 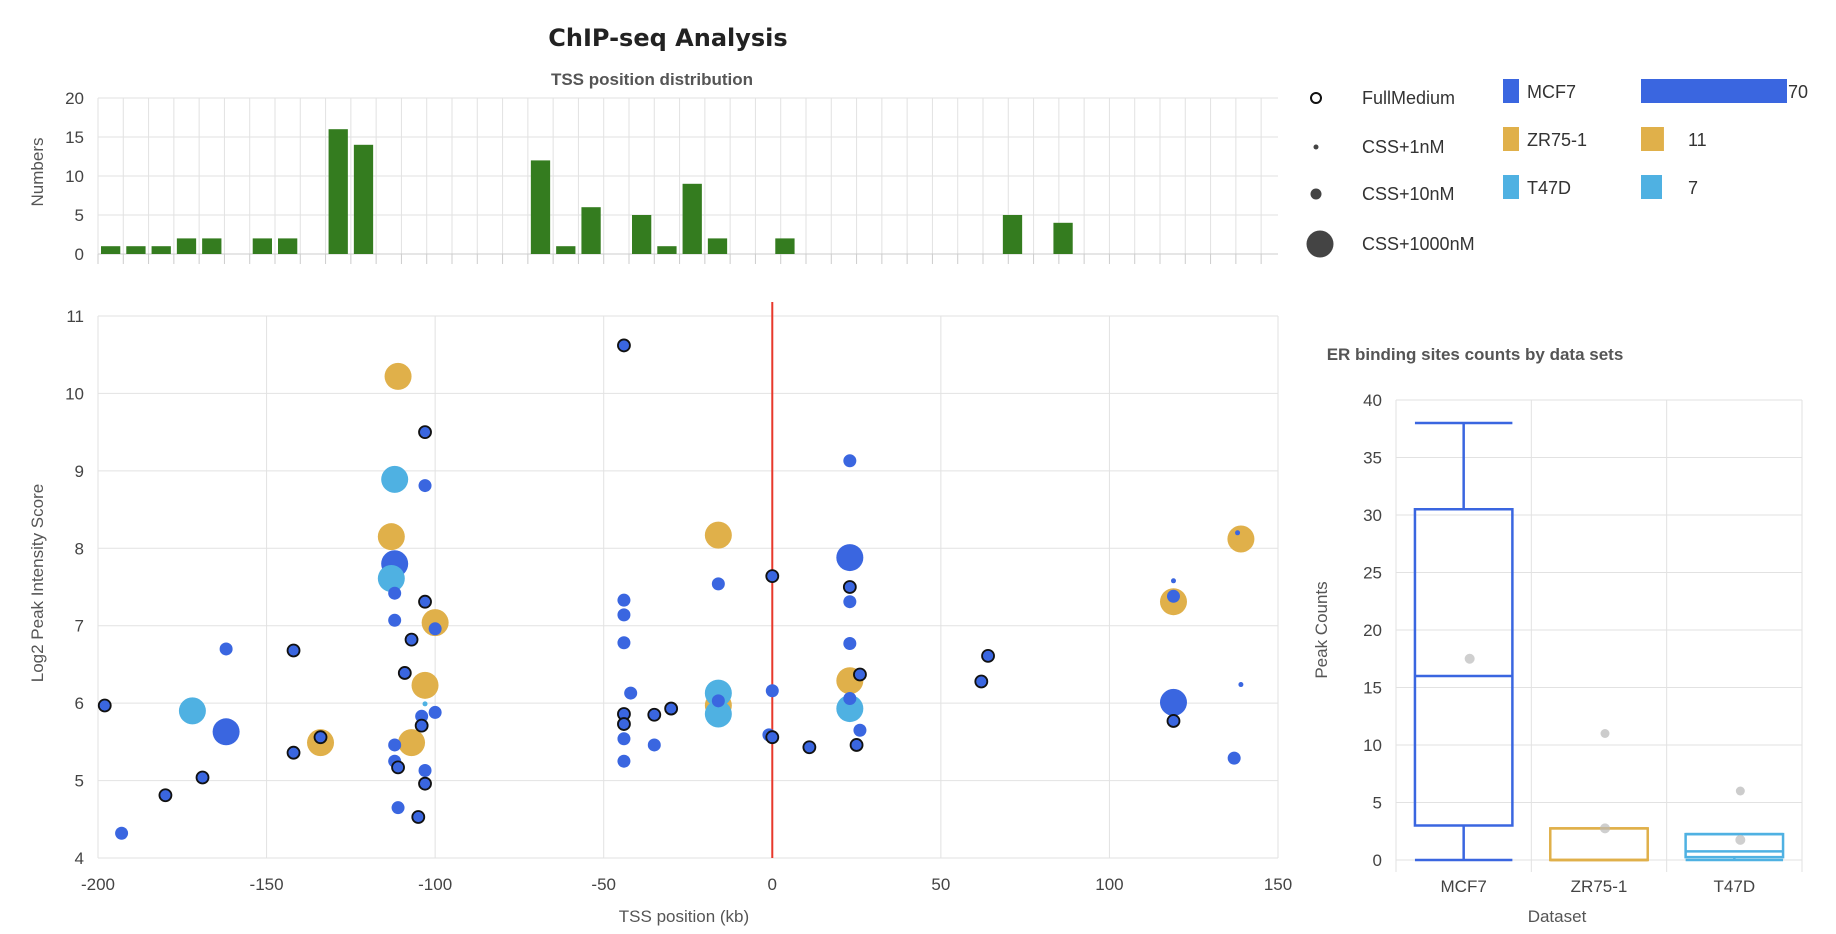 What do you see at coordinates (1651, 187) in the screenshot?
I see `count-bar-t47d` at bounding box center [1651, 187].